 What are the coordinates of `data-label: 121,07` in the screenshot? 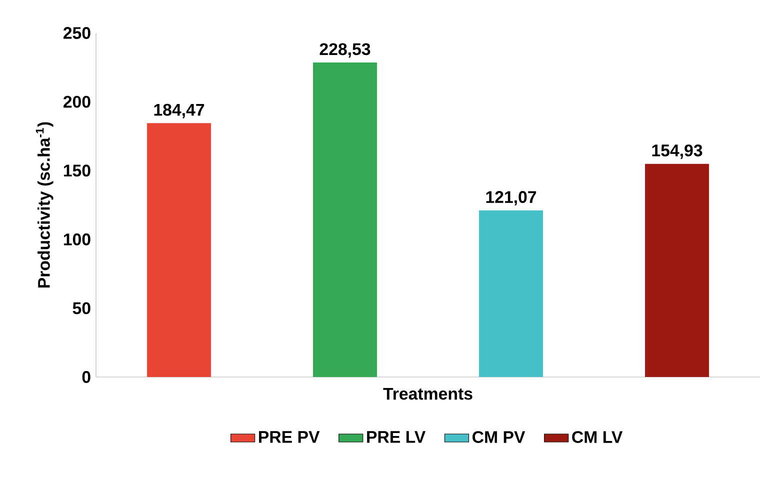 It's located at (511, 198).